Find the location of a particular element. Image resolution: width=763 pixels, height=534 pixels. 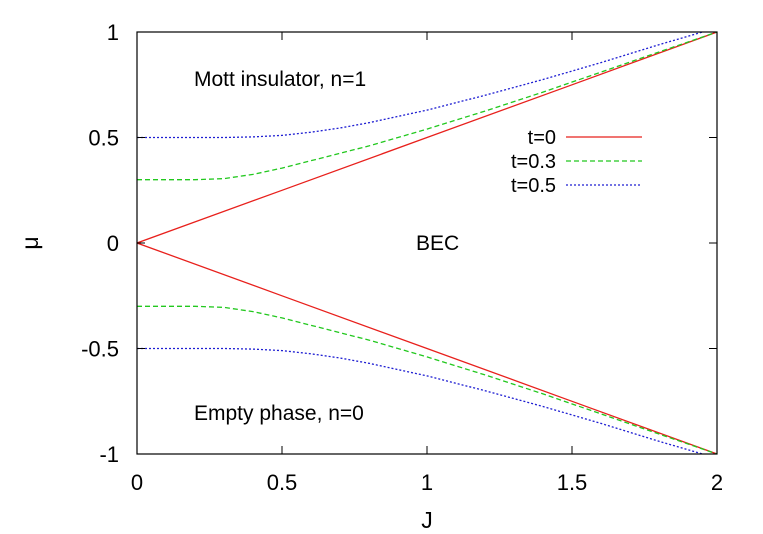

x-tick-label: 0 is located at coordinates (137, 482).